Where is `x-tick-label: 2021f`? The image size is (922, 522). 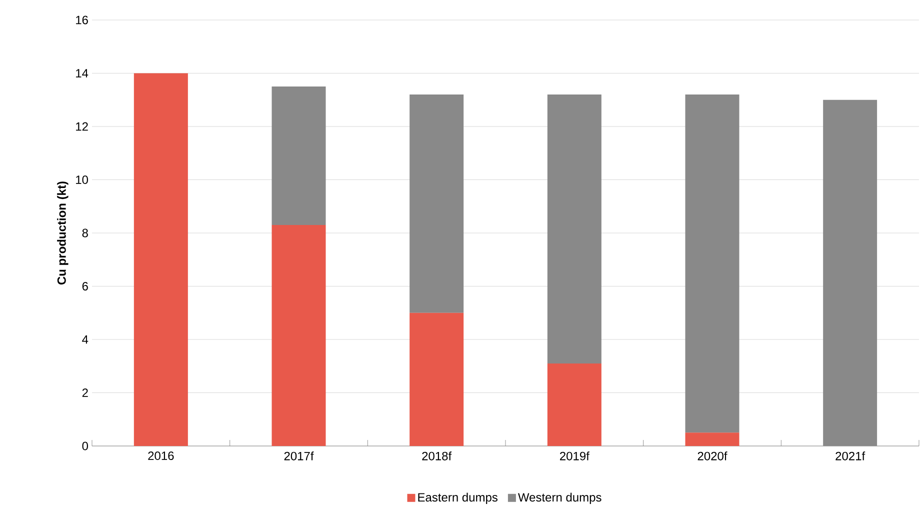
x-tick-label: 2021f is located at coordinates (851, 456).